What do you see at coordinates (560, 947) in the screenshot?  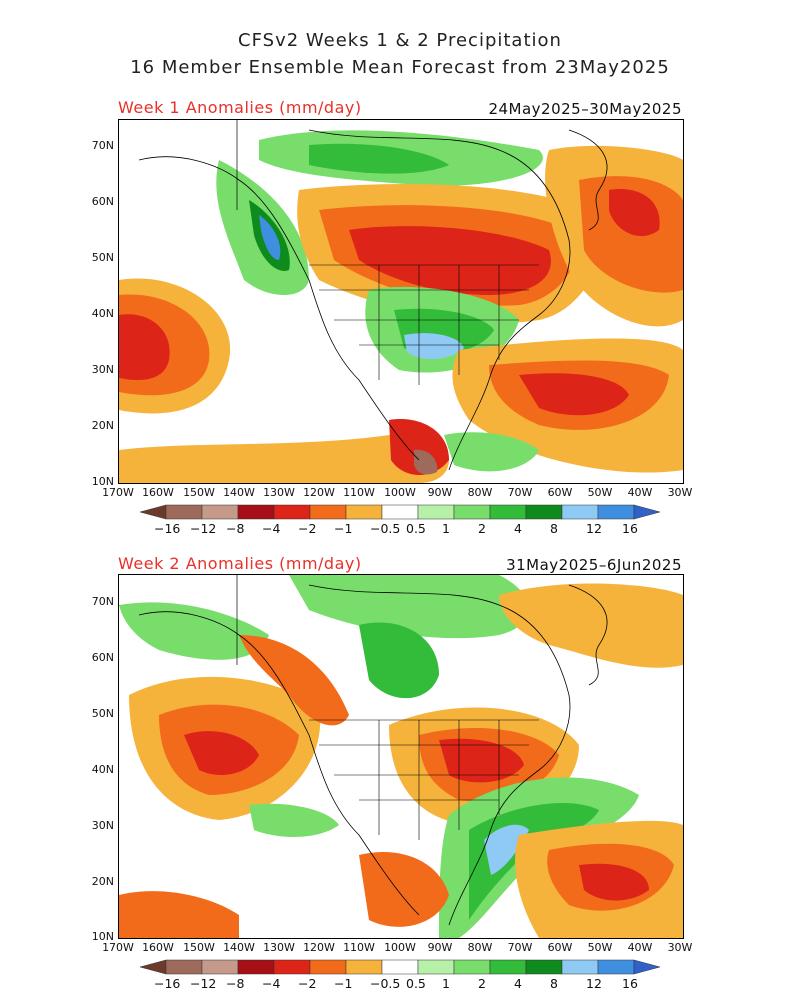 I see `lon-label: 60W` at bounding box center [560, 947].